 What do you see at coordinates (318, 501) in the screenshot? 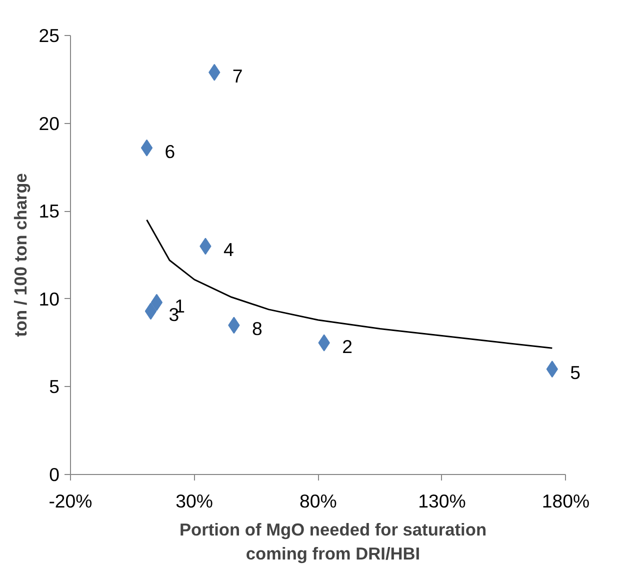
I see `x-tick-label: 80%` at bounding box center [318, 501].